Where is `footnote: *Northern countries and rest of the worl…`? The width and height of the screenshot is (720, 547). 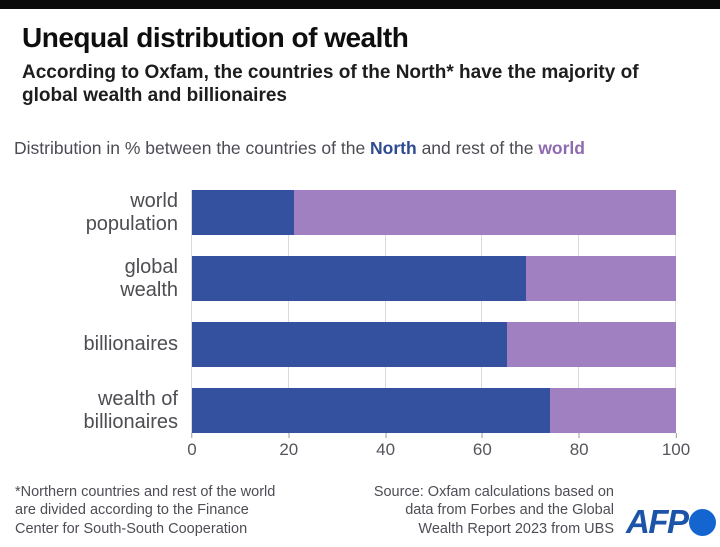 footnote: *Northern countries and rest of the worl… is located at coordinates (145, 510).